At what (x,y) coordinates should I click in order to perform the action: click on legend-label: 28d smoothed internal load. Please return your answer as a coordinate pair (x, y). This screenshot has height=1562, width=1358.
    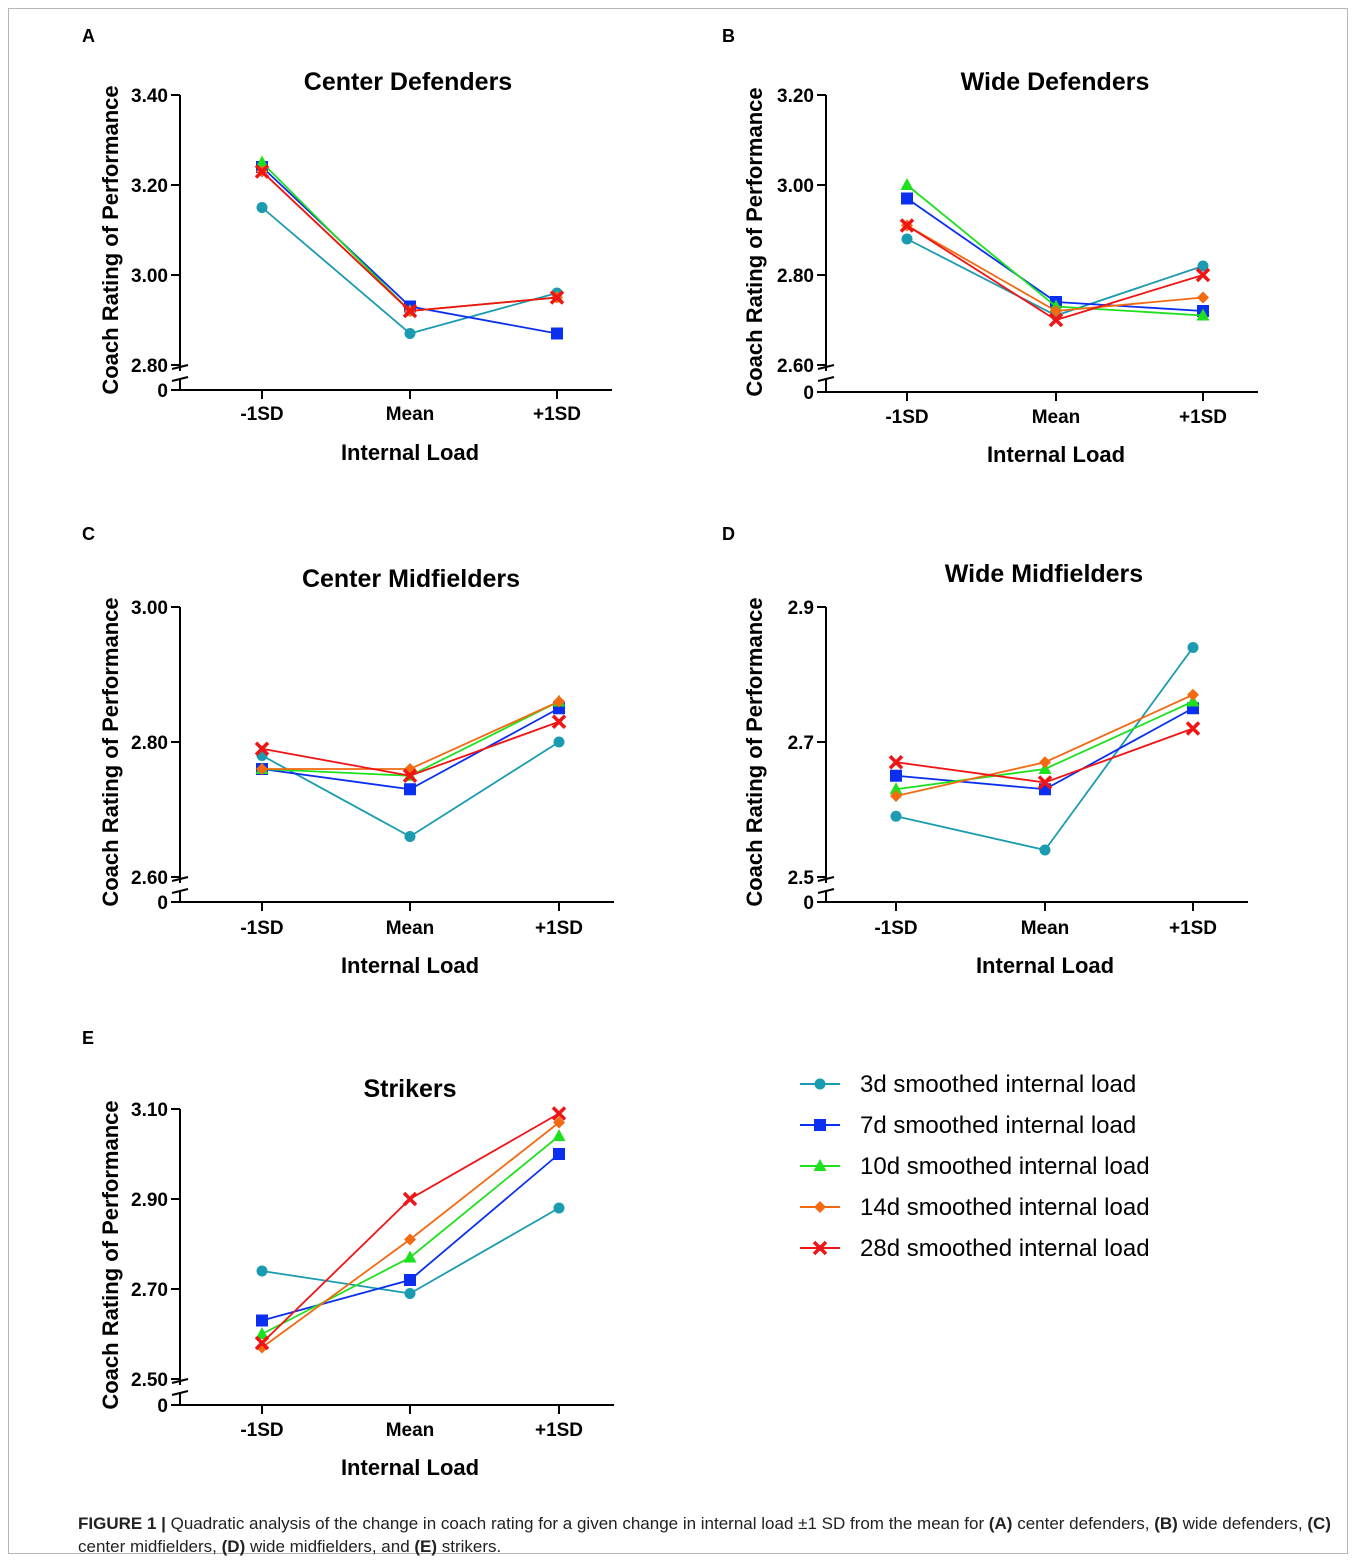
    Looking at the image, I should click on (1005, 1248).